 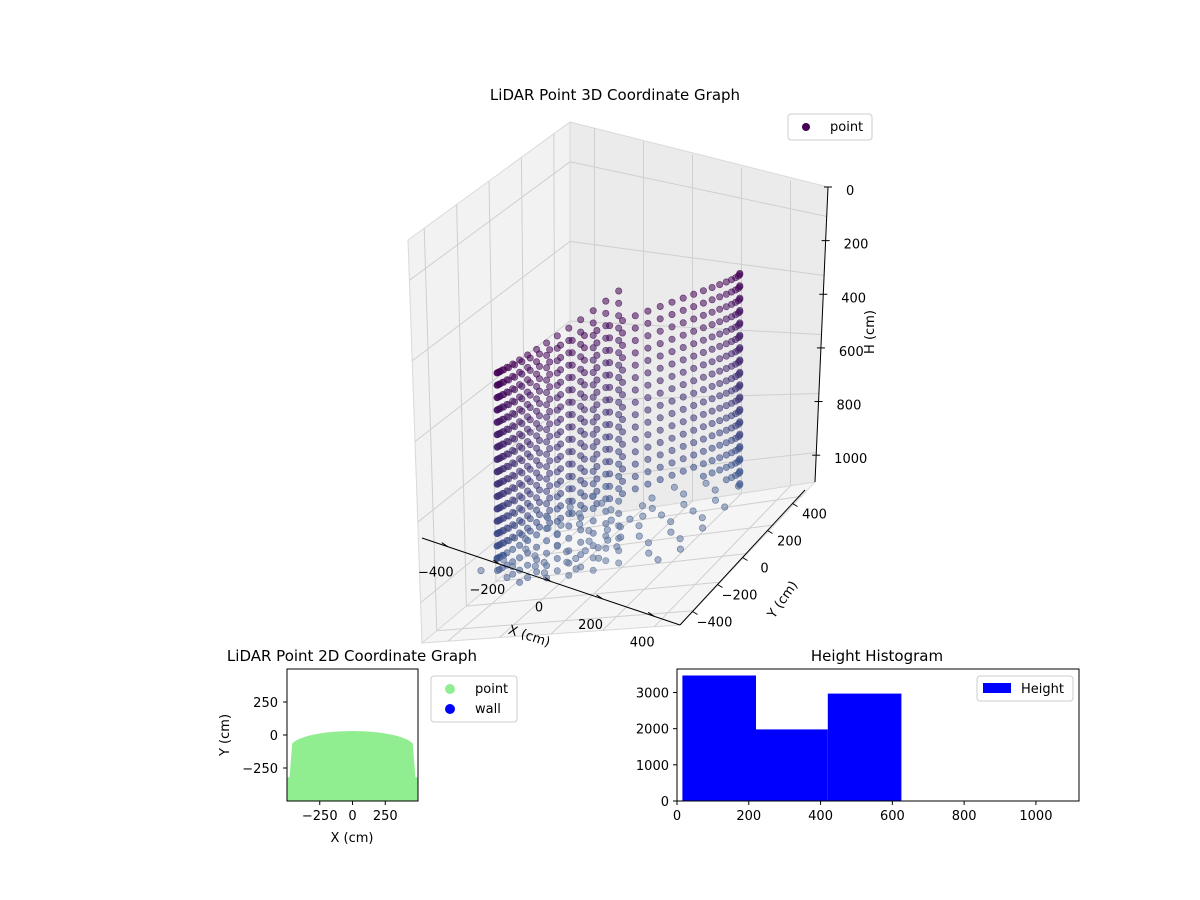 I want to click on x-tick-label: −200, so click(x=488, y=590).